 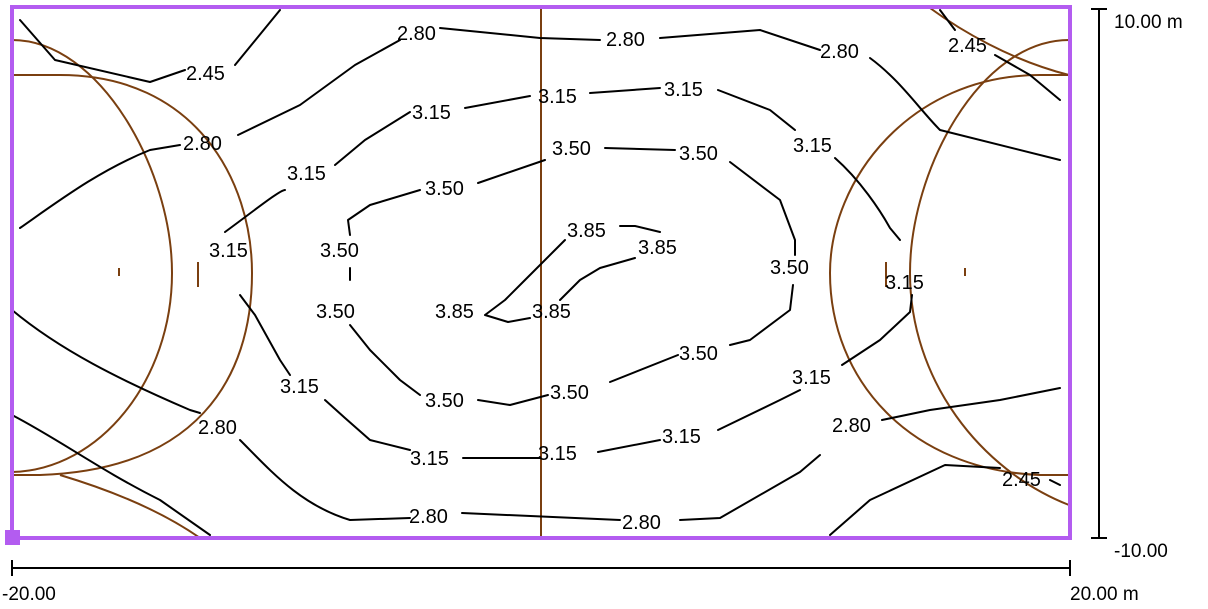 I want to click on contour-2.45-bottom-right, so click(x=945, y=500).